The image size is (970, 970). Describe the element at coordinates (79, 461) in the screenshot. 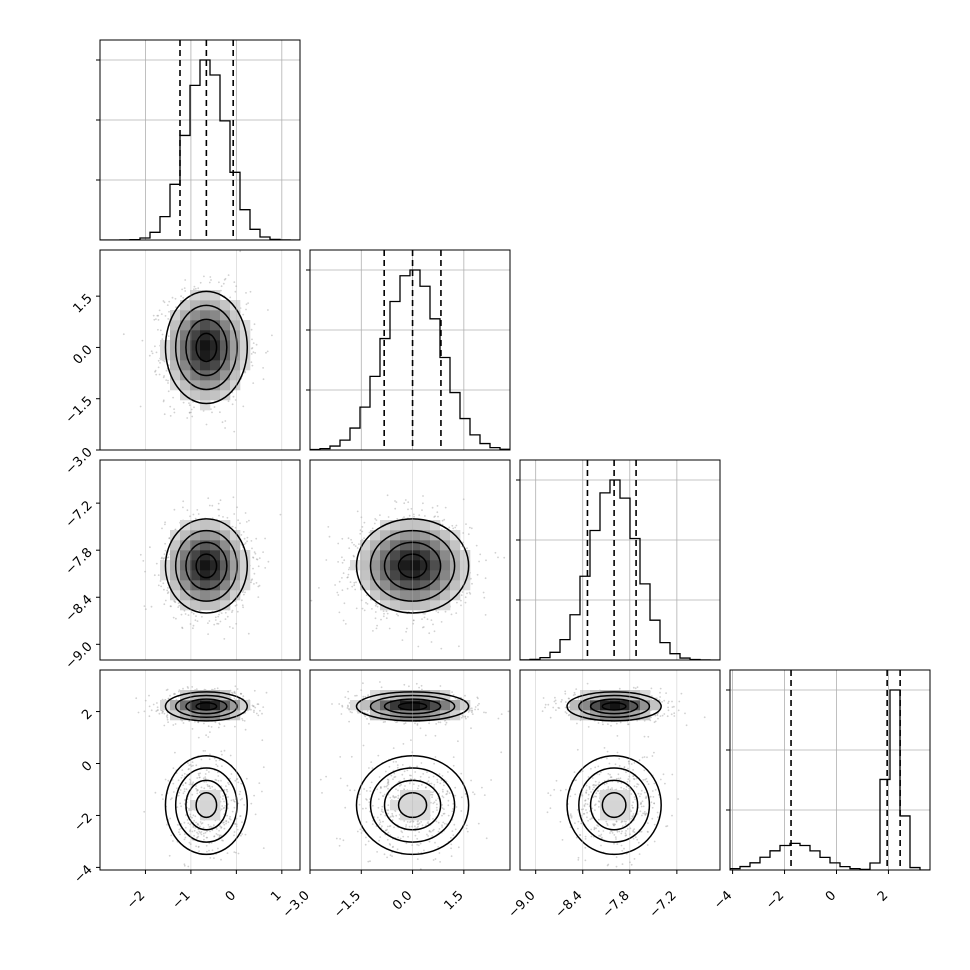

I see `y-tick-label: −3.0` at that location.